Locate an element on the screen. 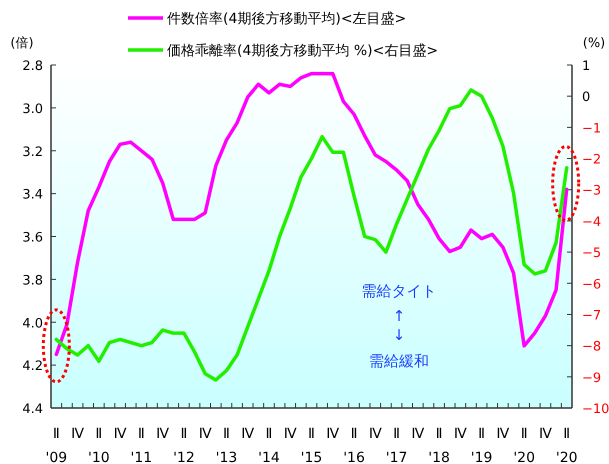  y2-tick-label: −10 is located at coordinates (595, 409).